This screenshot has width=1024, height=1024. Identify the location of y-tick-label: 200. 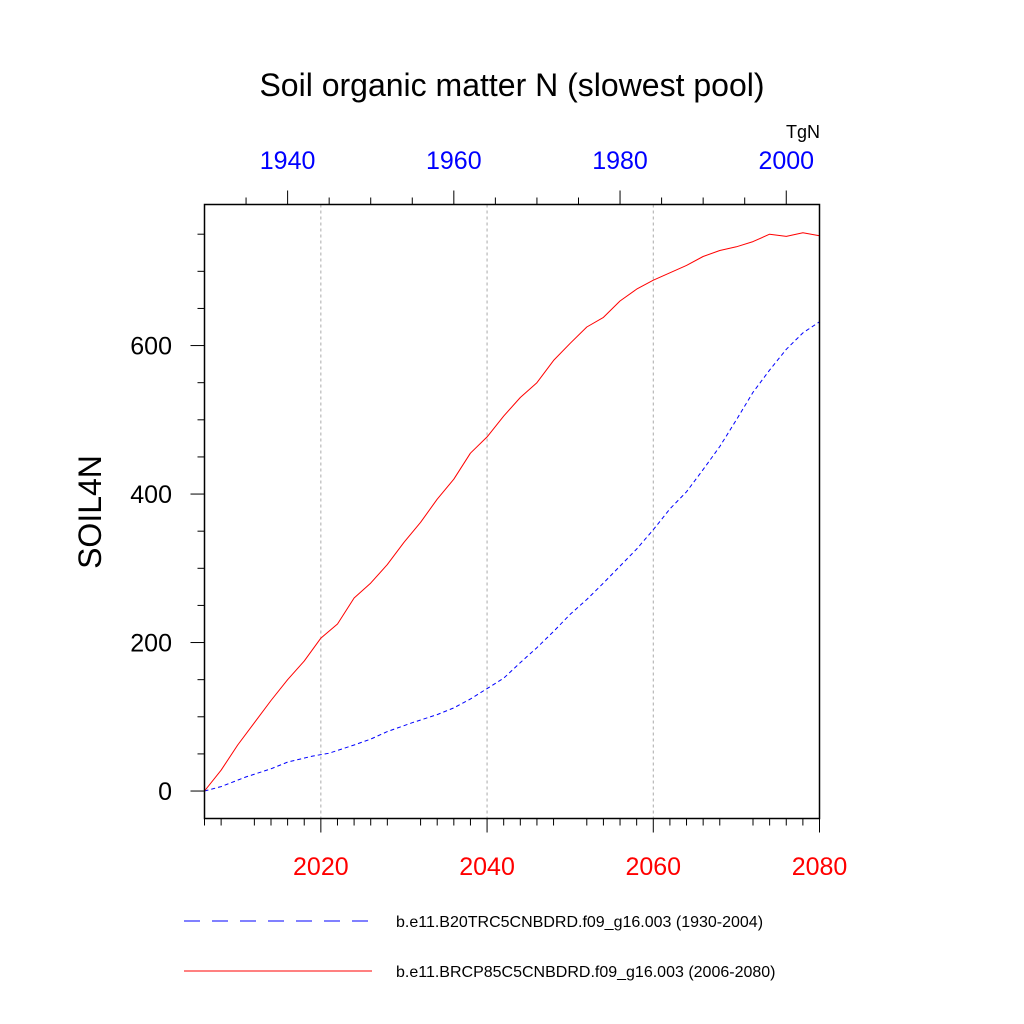
(151, 644).